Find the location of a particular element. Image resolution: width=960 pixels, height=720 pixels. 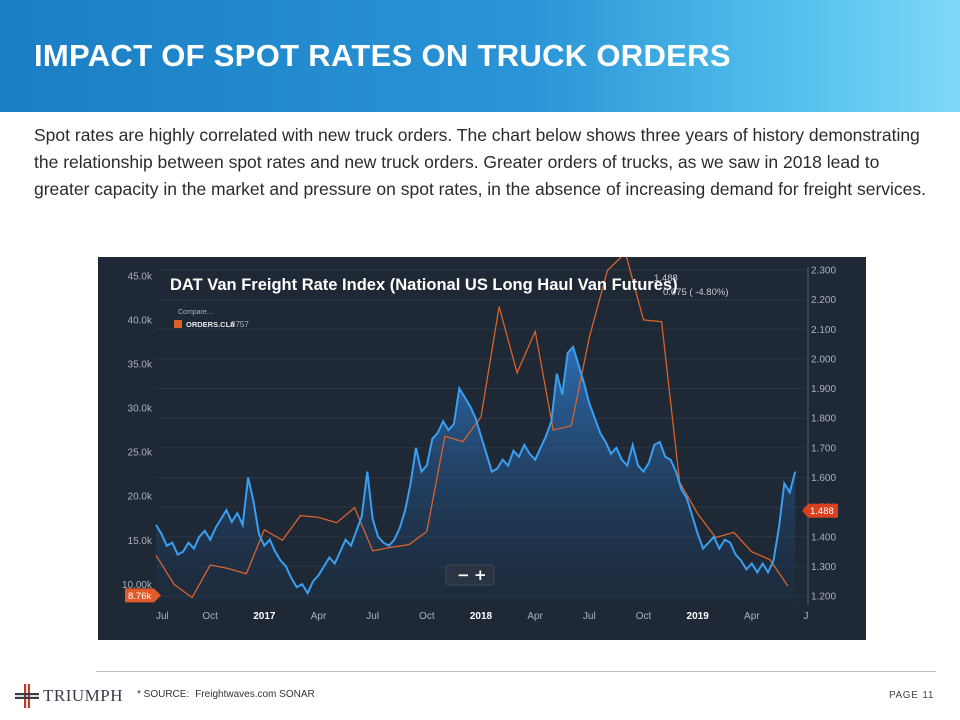

right-current-flag is located at coordinates (820, 510).